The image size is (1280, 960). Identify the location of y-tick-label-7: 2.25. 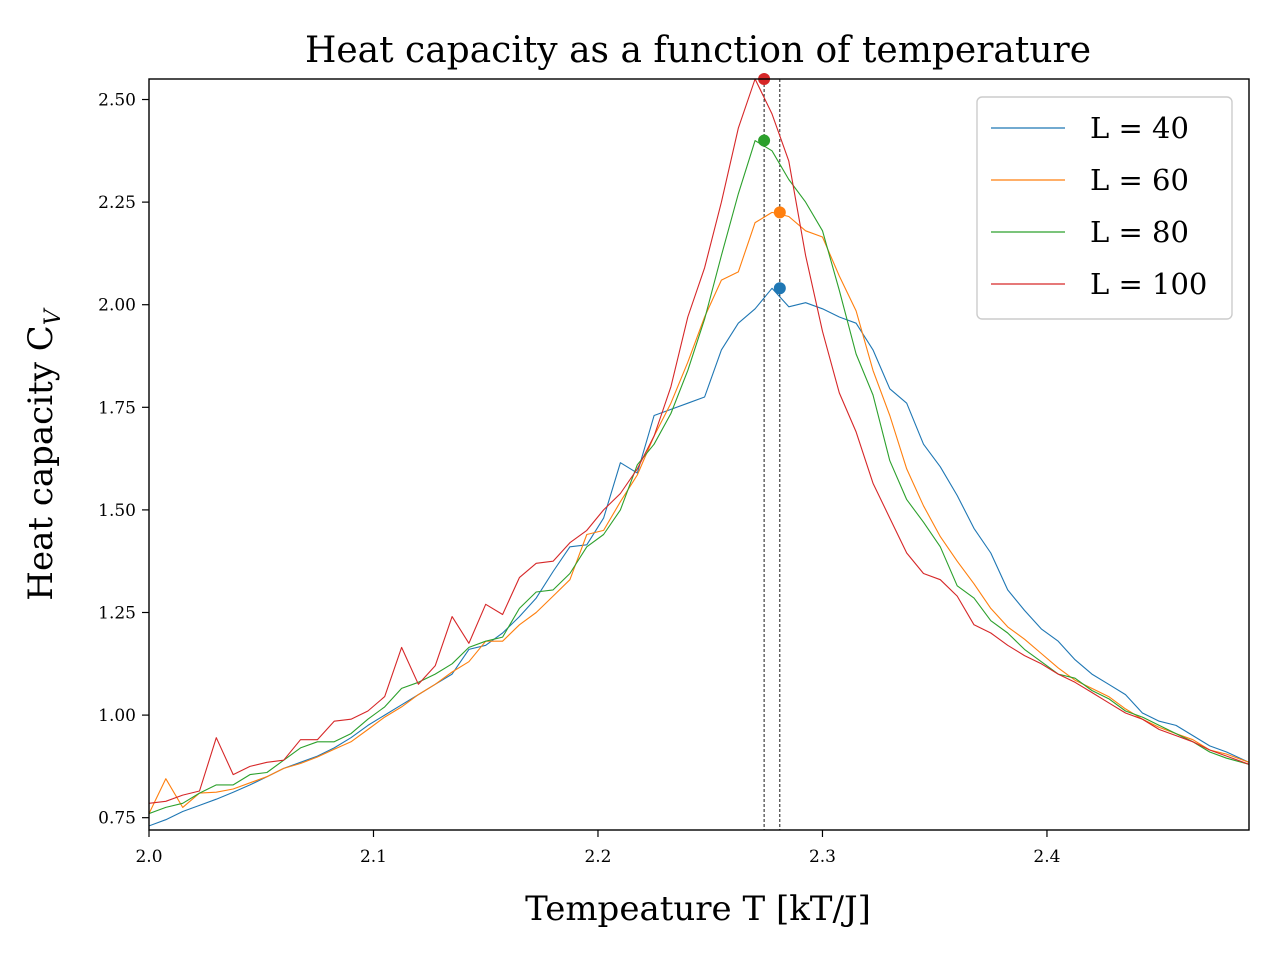
(117, 203).